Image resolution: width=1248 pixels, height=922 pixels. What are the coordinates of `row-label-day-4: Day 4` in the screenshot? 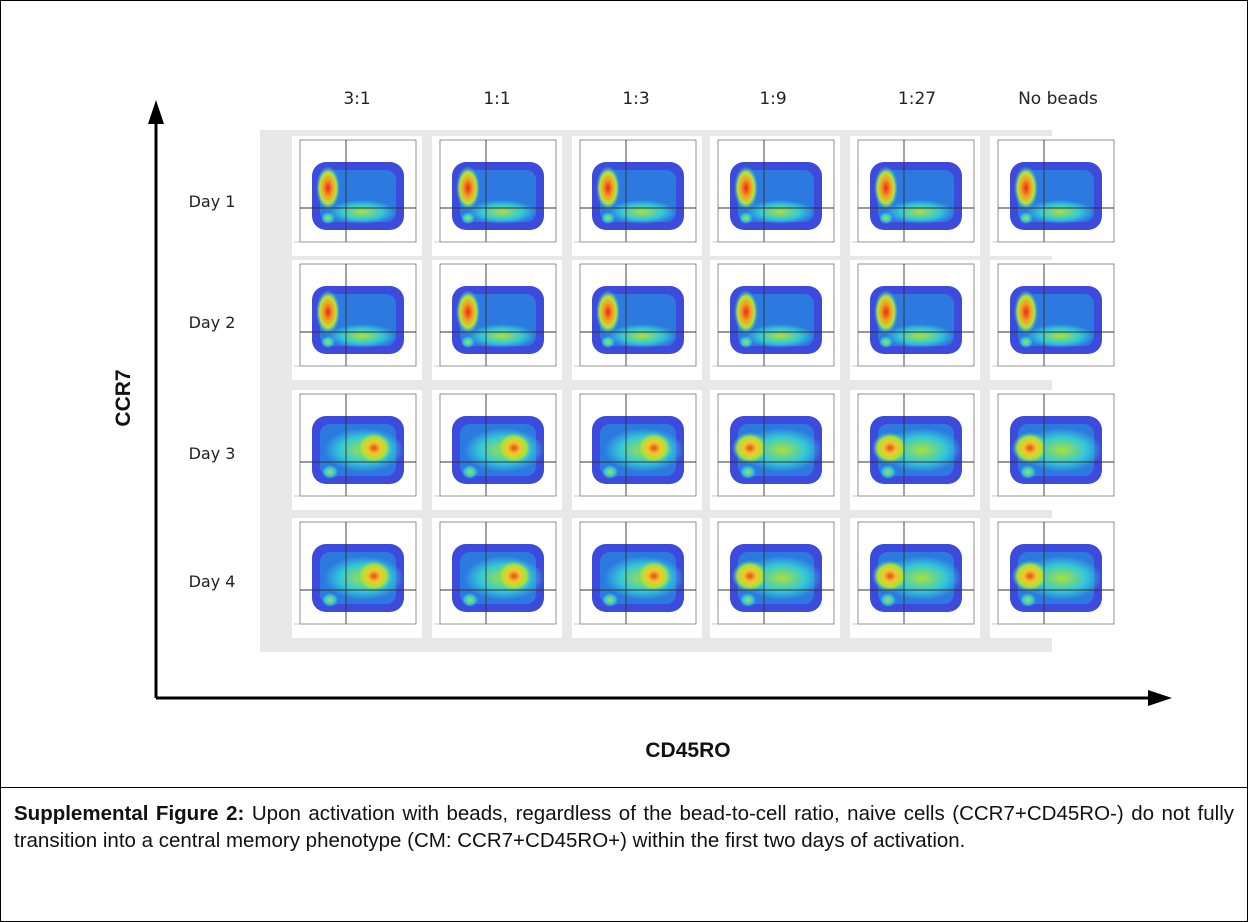 It's located at (212, 581).